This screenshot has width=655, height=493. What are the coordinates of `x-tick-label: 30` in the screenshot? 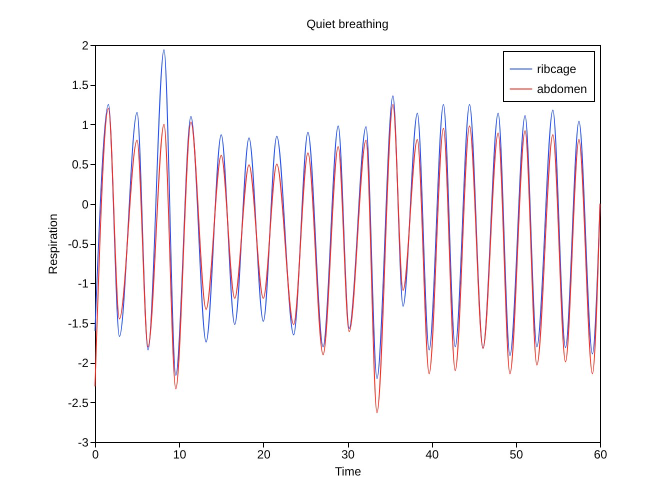 It's located at (348, 455).